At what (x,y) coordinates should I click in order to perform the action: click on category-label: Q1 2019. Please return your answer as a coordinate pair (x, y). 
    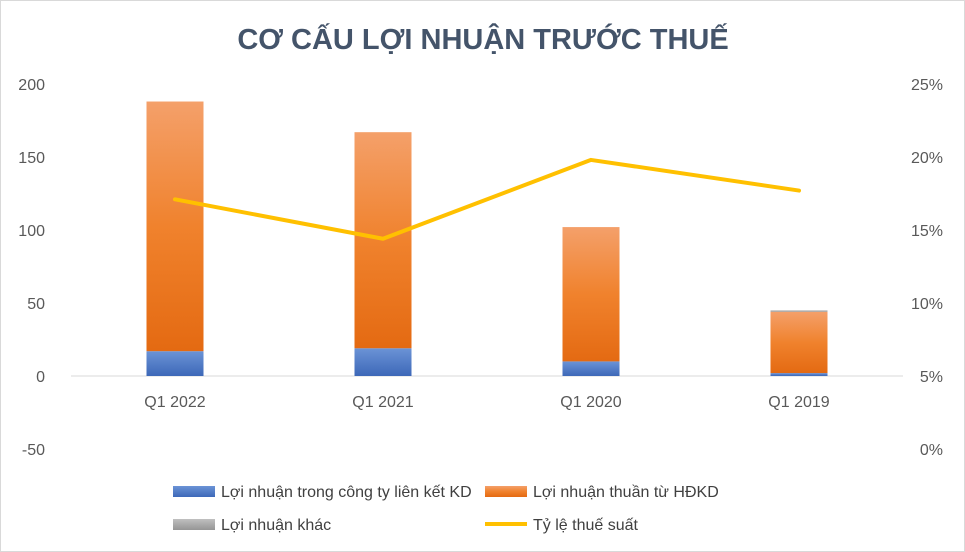
    Looking at the image, I should click on (798, 402).